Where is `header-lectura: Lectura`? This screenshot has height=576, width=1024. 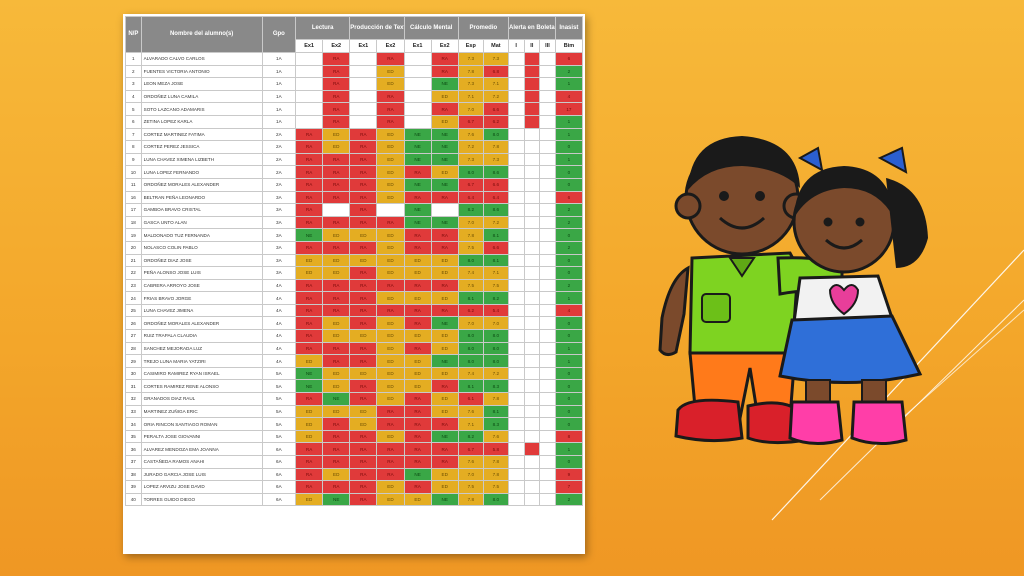
header-lectura: Lectura is located at coordinates (323, 28).